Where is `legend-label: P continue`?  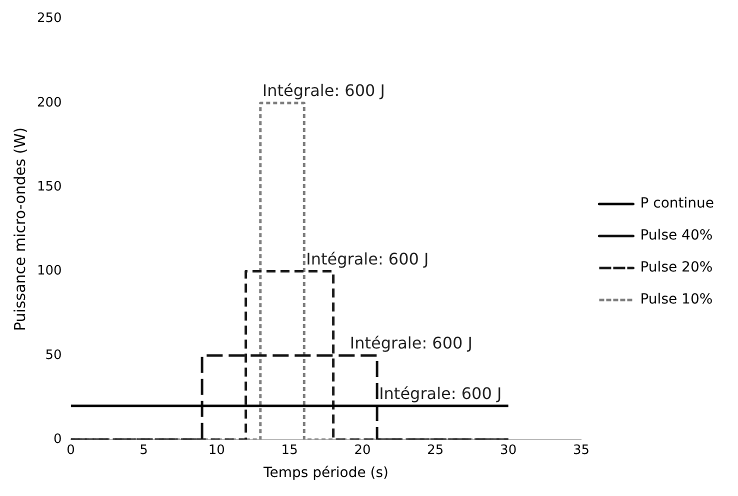
legend-label: P continue is located at coordinates (677, 204).